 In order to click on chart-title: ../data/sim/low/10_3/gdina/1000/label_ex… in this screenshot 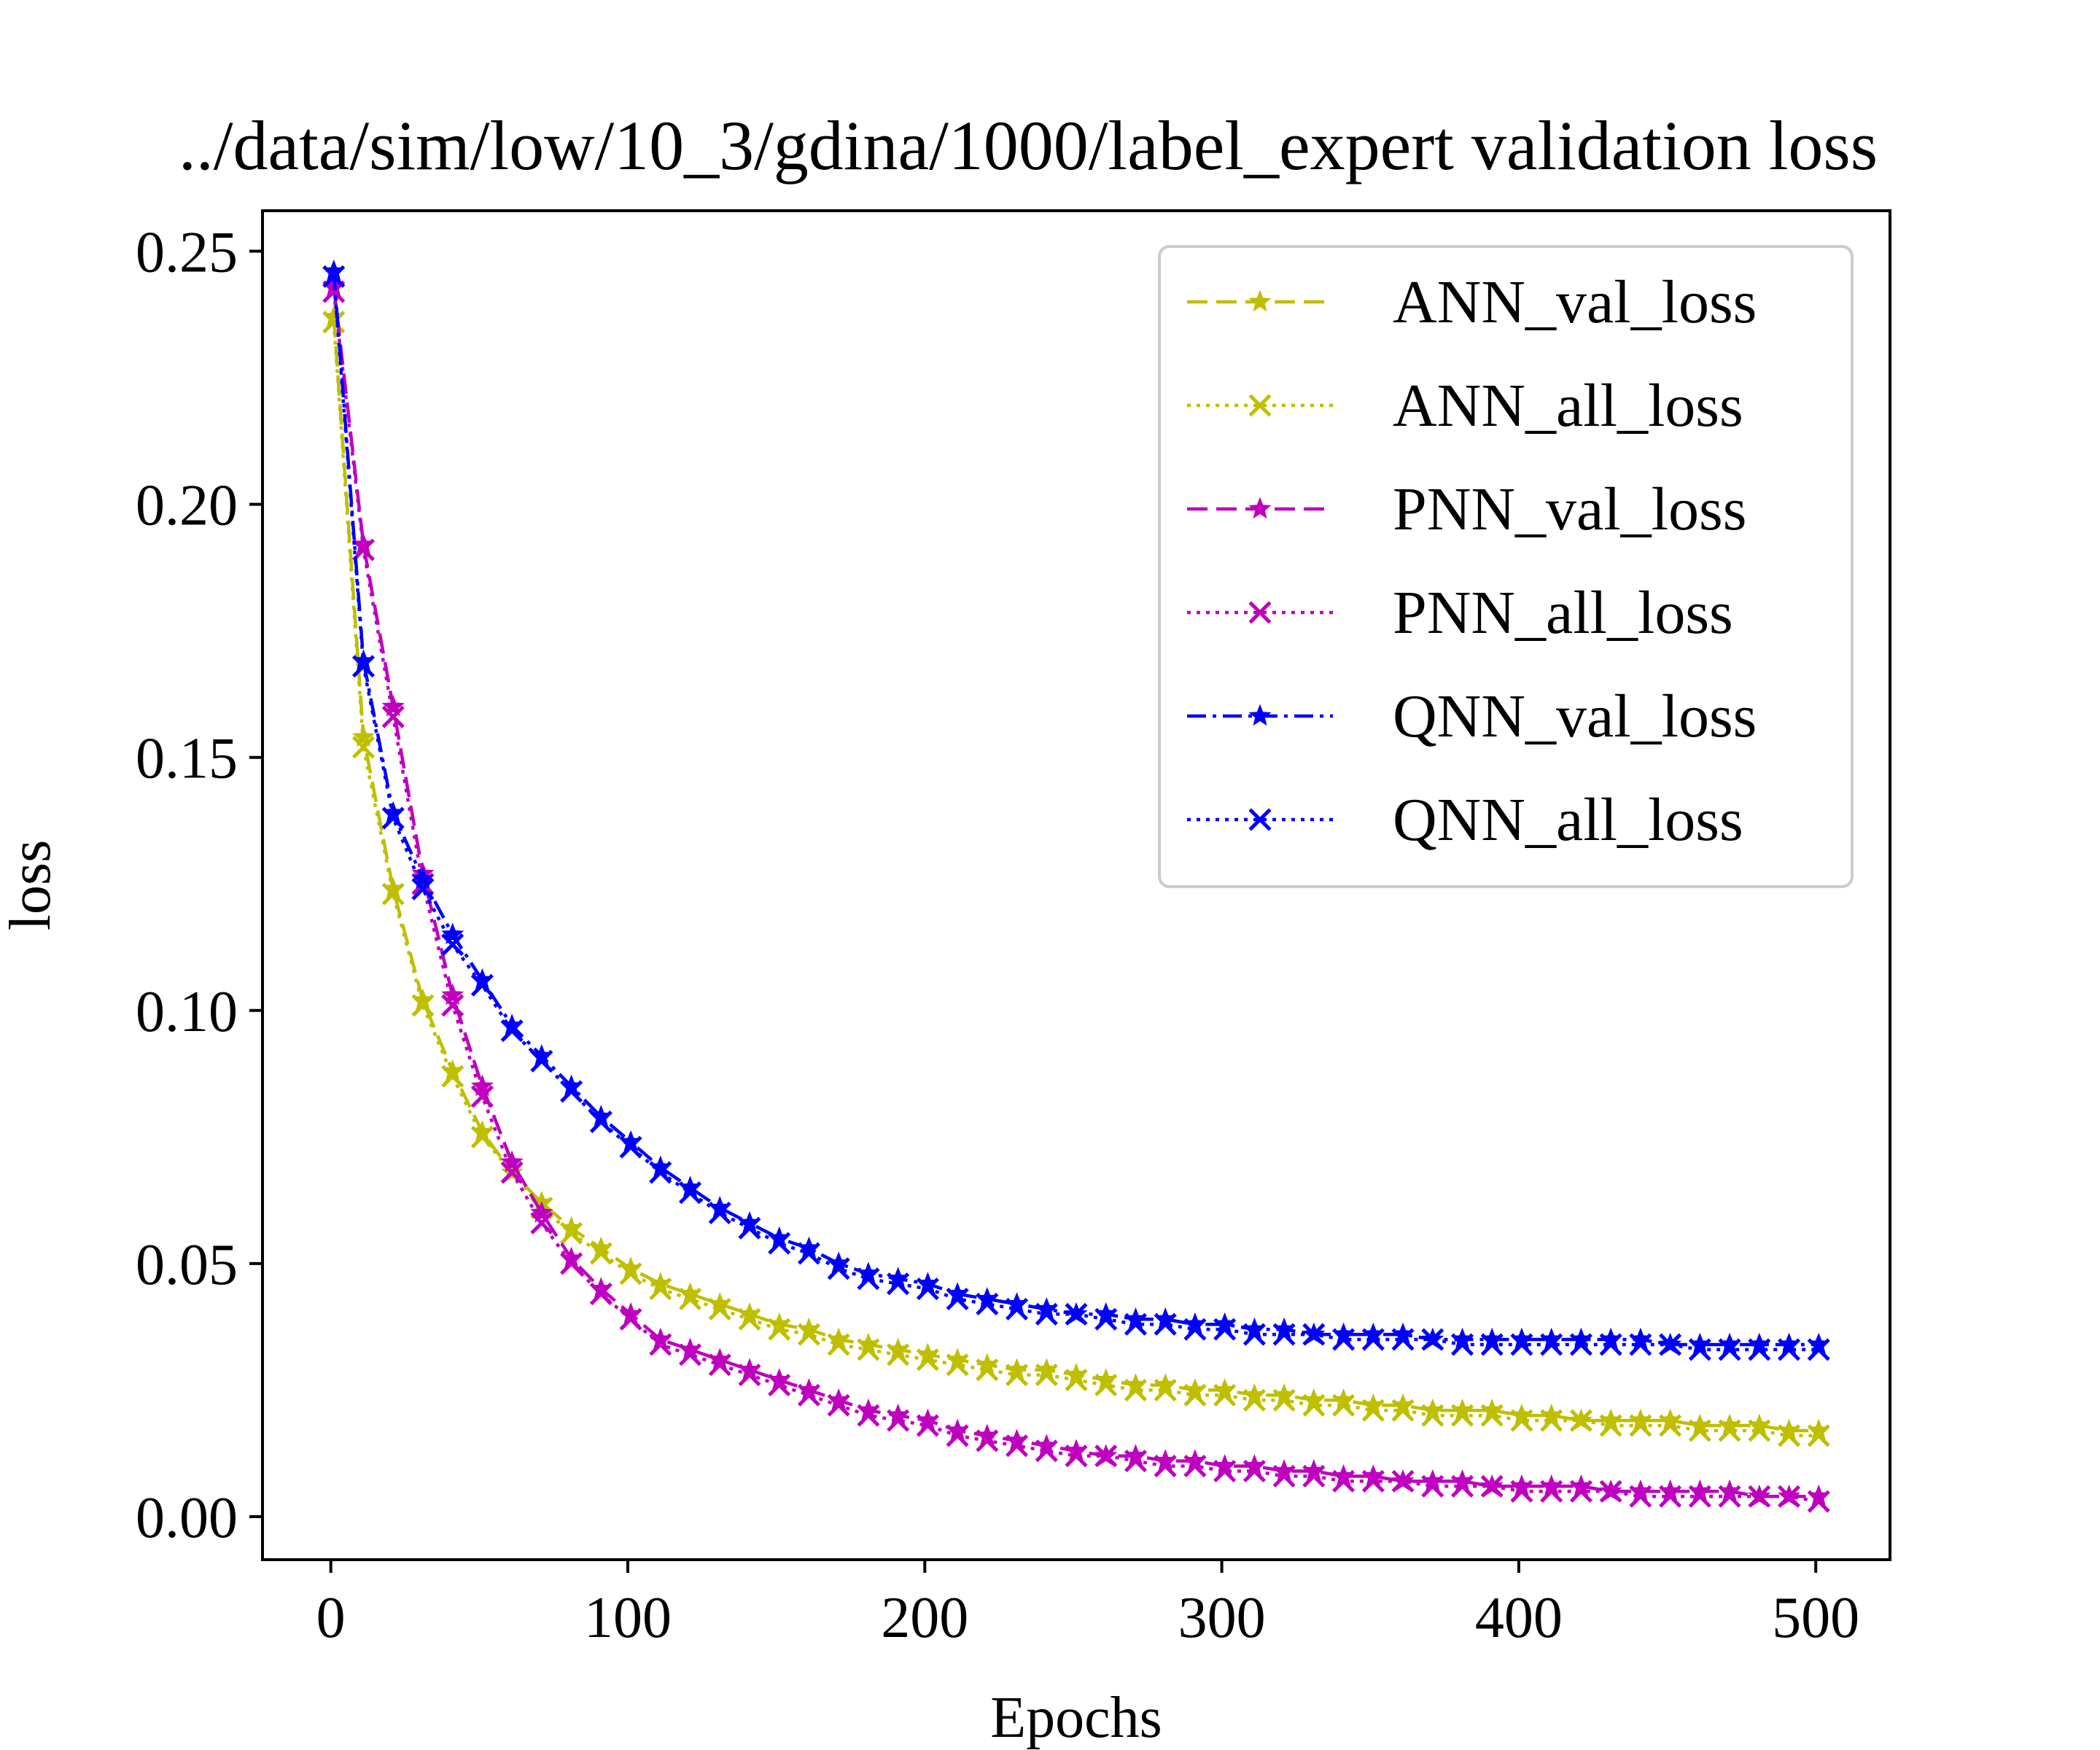, I will do `click(1028, 145)`.